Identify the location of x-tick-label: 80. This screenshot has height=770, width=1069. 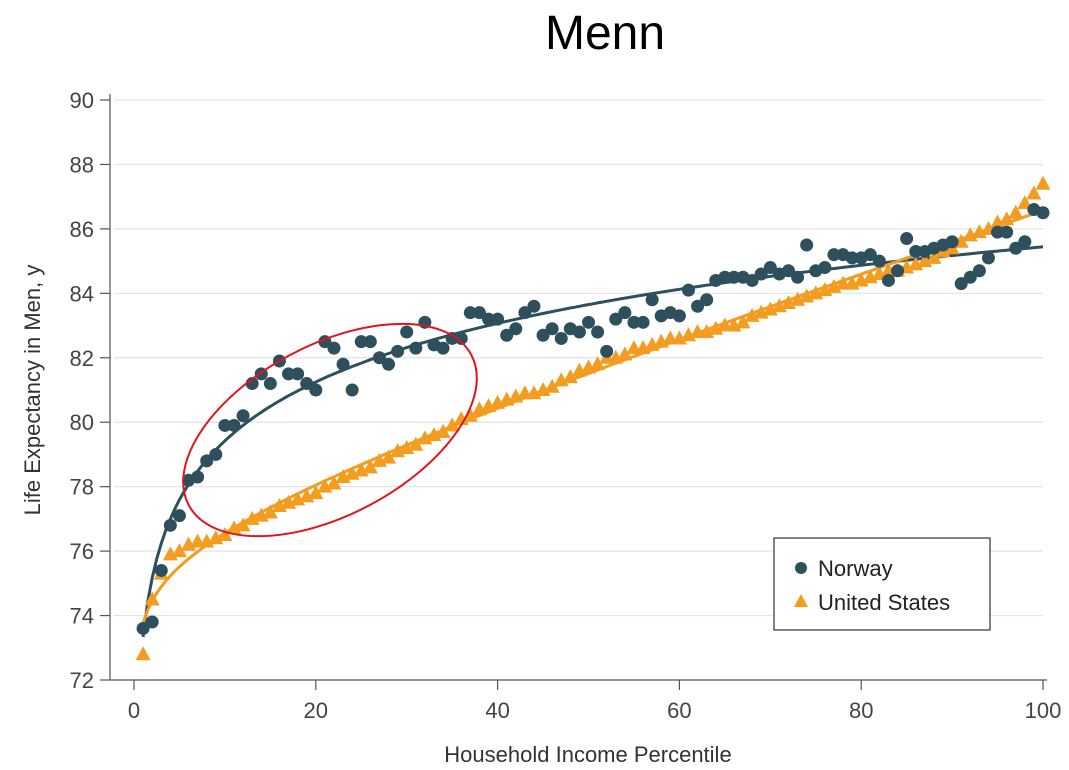
(861, 710).